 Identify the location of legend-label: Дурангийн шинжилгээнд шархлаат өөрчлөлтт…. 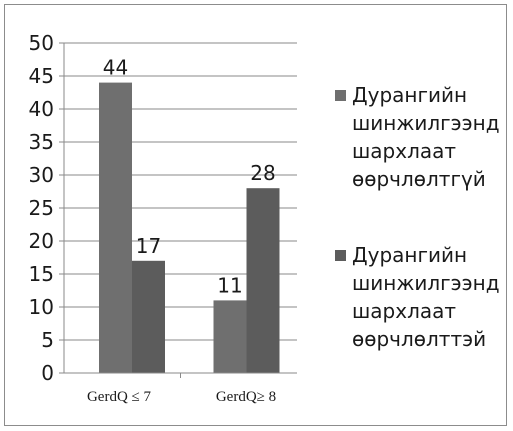
(426, 297).